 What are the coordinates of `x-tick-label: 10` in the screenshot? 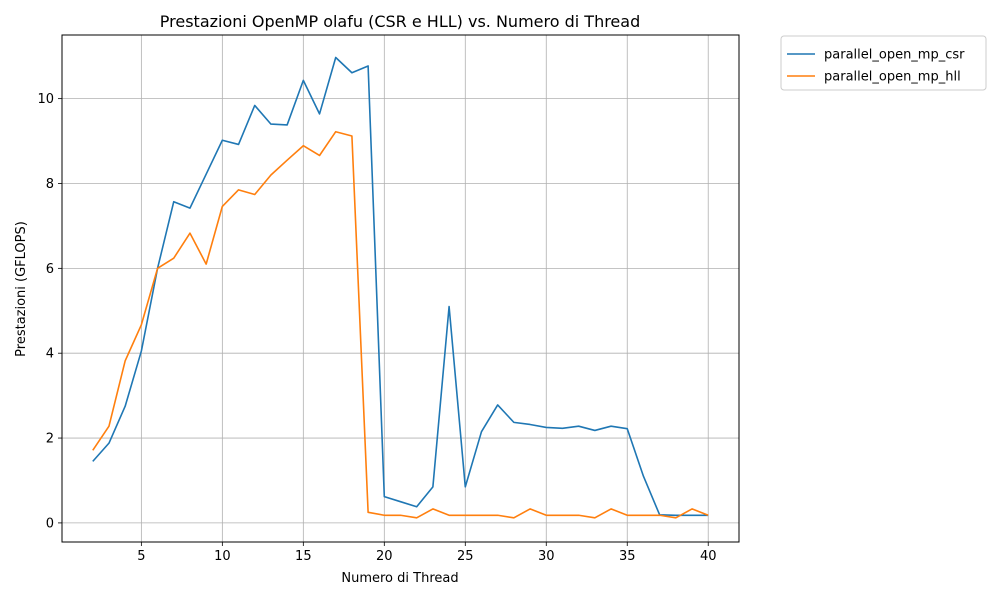 It's located at (222, 556).